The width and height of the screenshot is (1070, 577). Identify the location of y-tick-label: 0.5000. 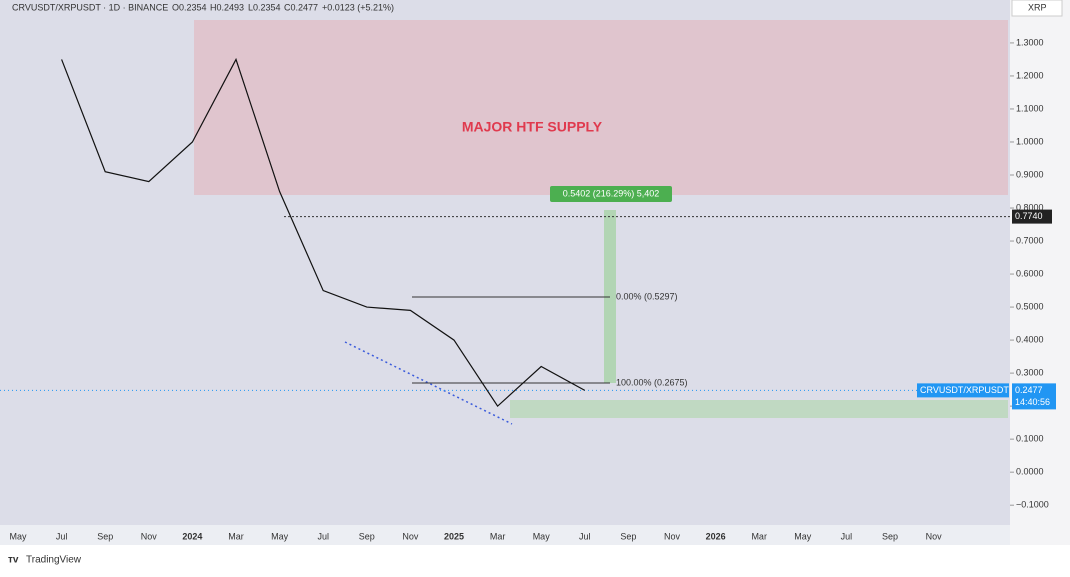
(1030, 306).